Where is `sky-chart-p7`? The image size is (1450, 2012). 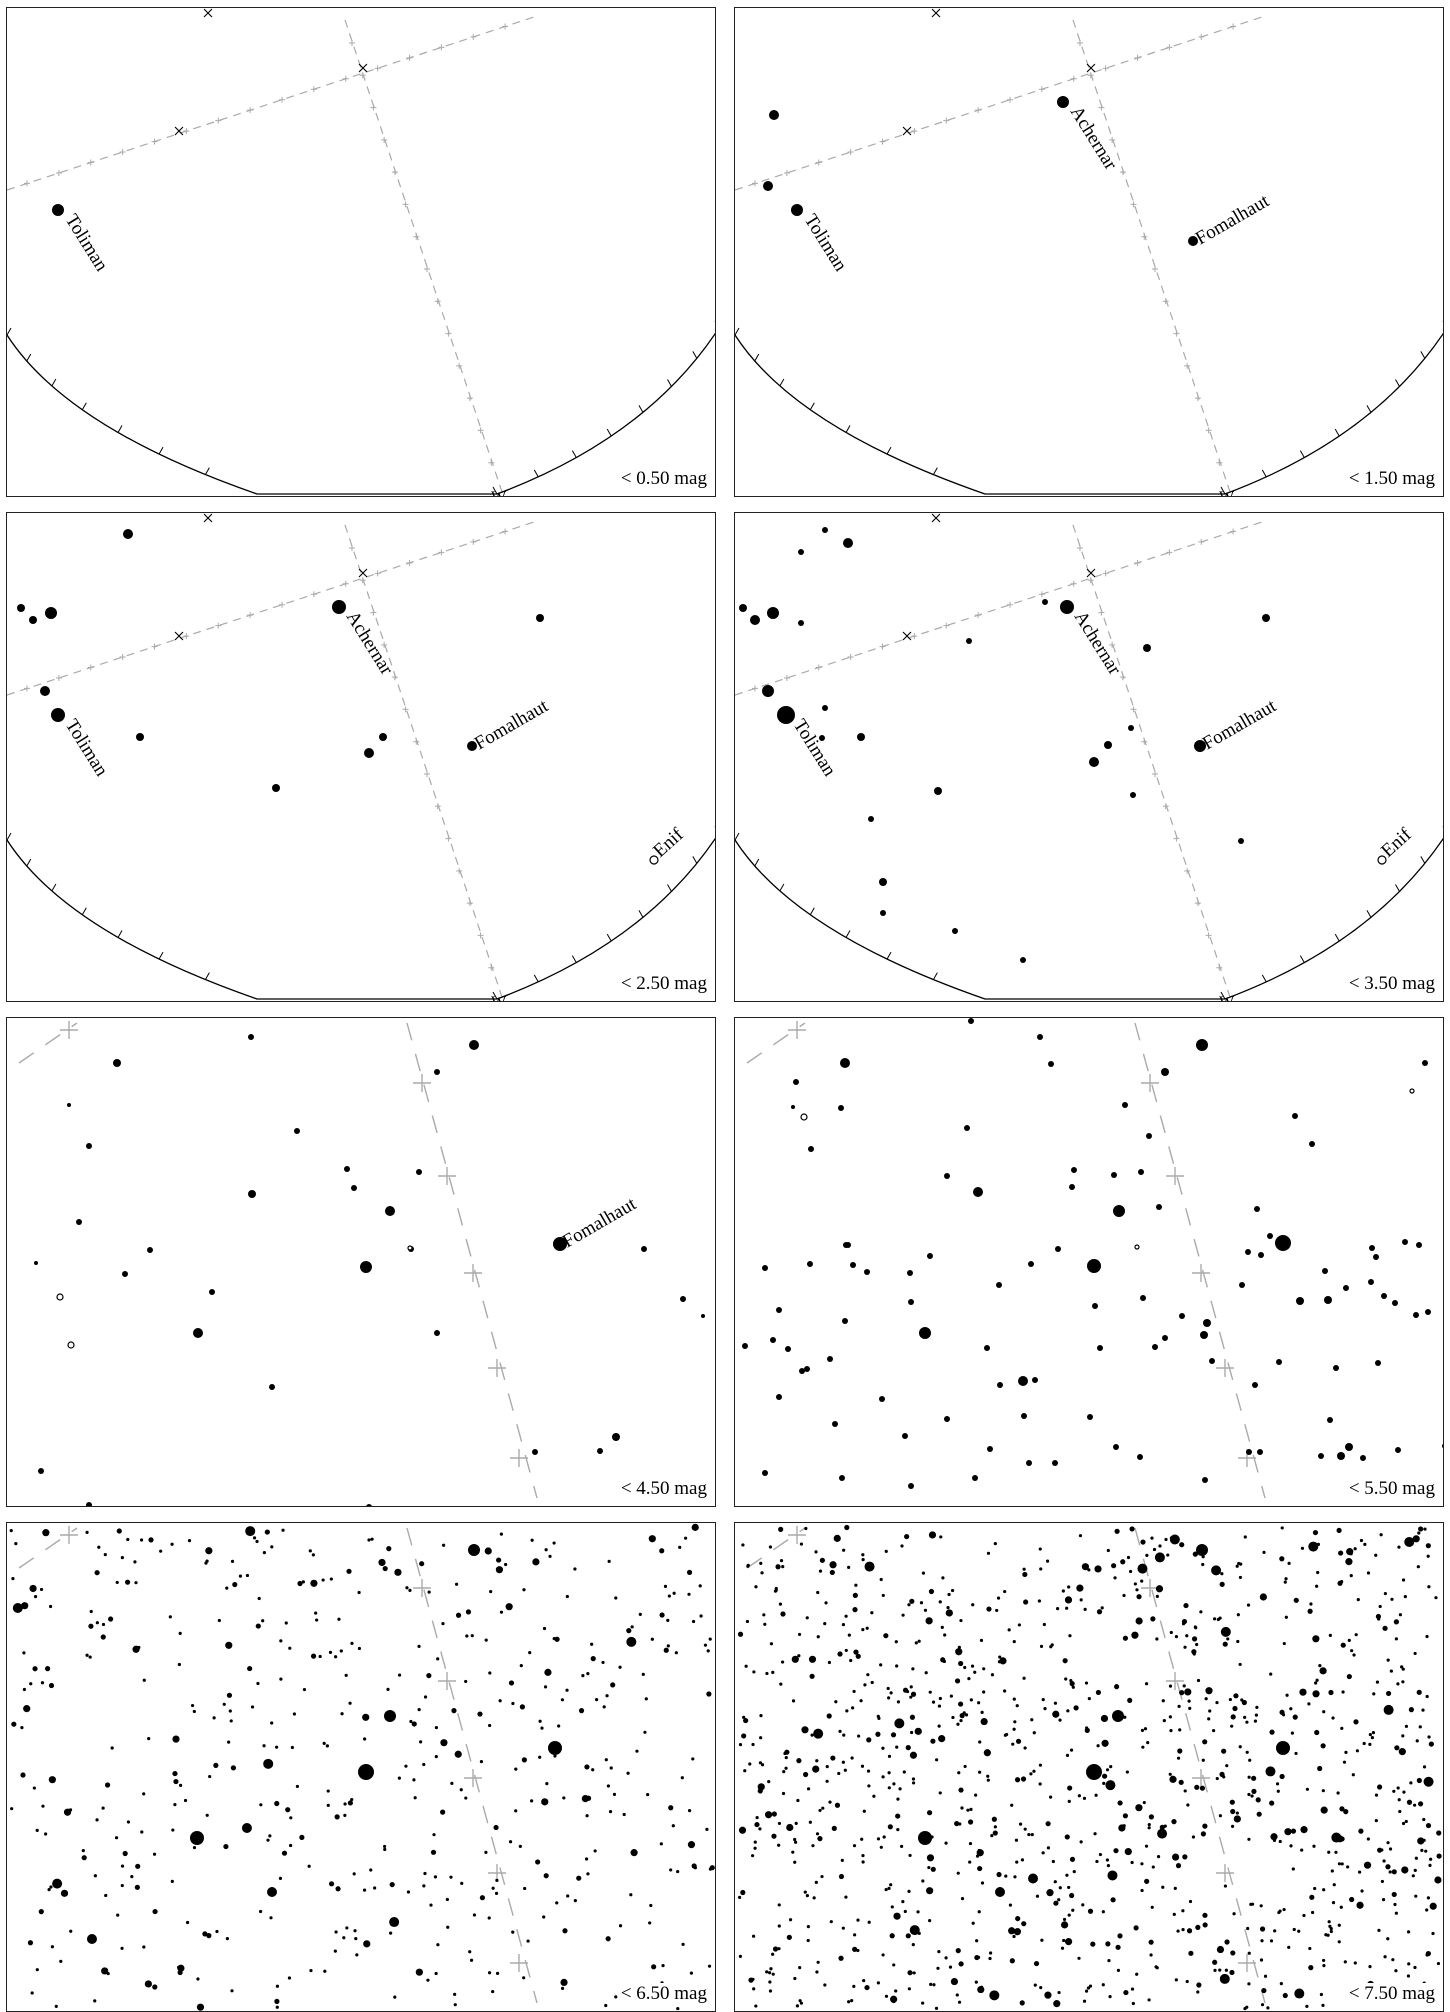
sky-chart-p7 is located at coordinates (362, 1767).